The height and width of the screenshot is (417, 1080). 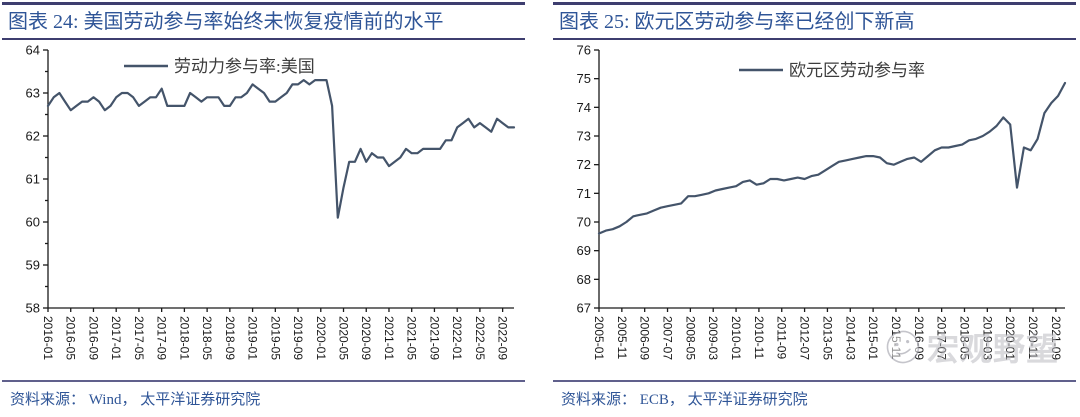 I want to click on svg-text: 64, so click(x=33, y=51).